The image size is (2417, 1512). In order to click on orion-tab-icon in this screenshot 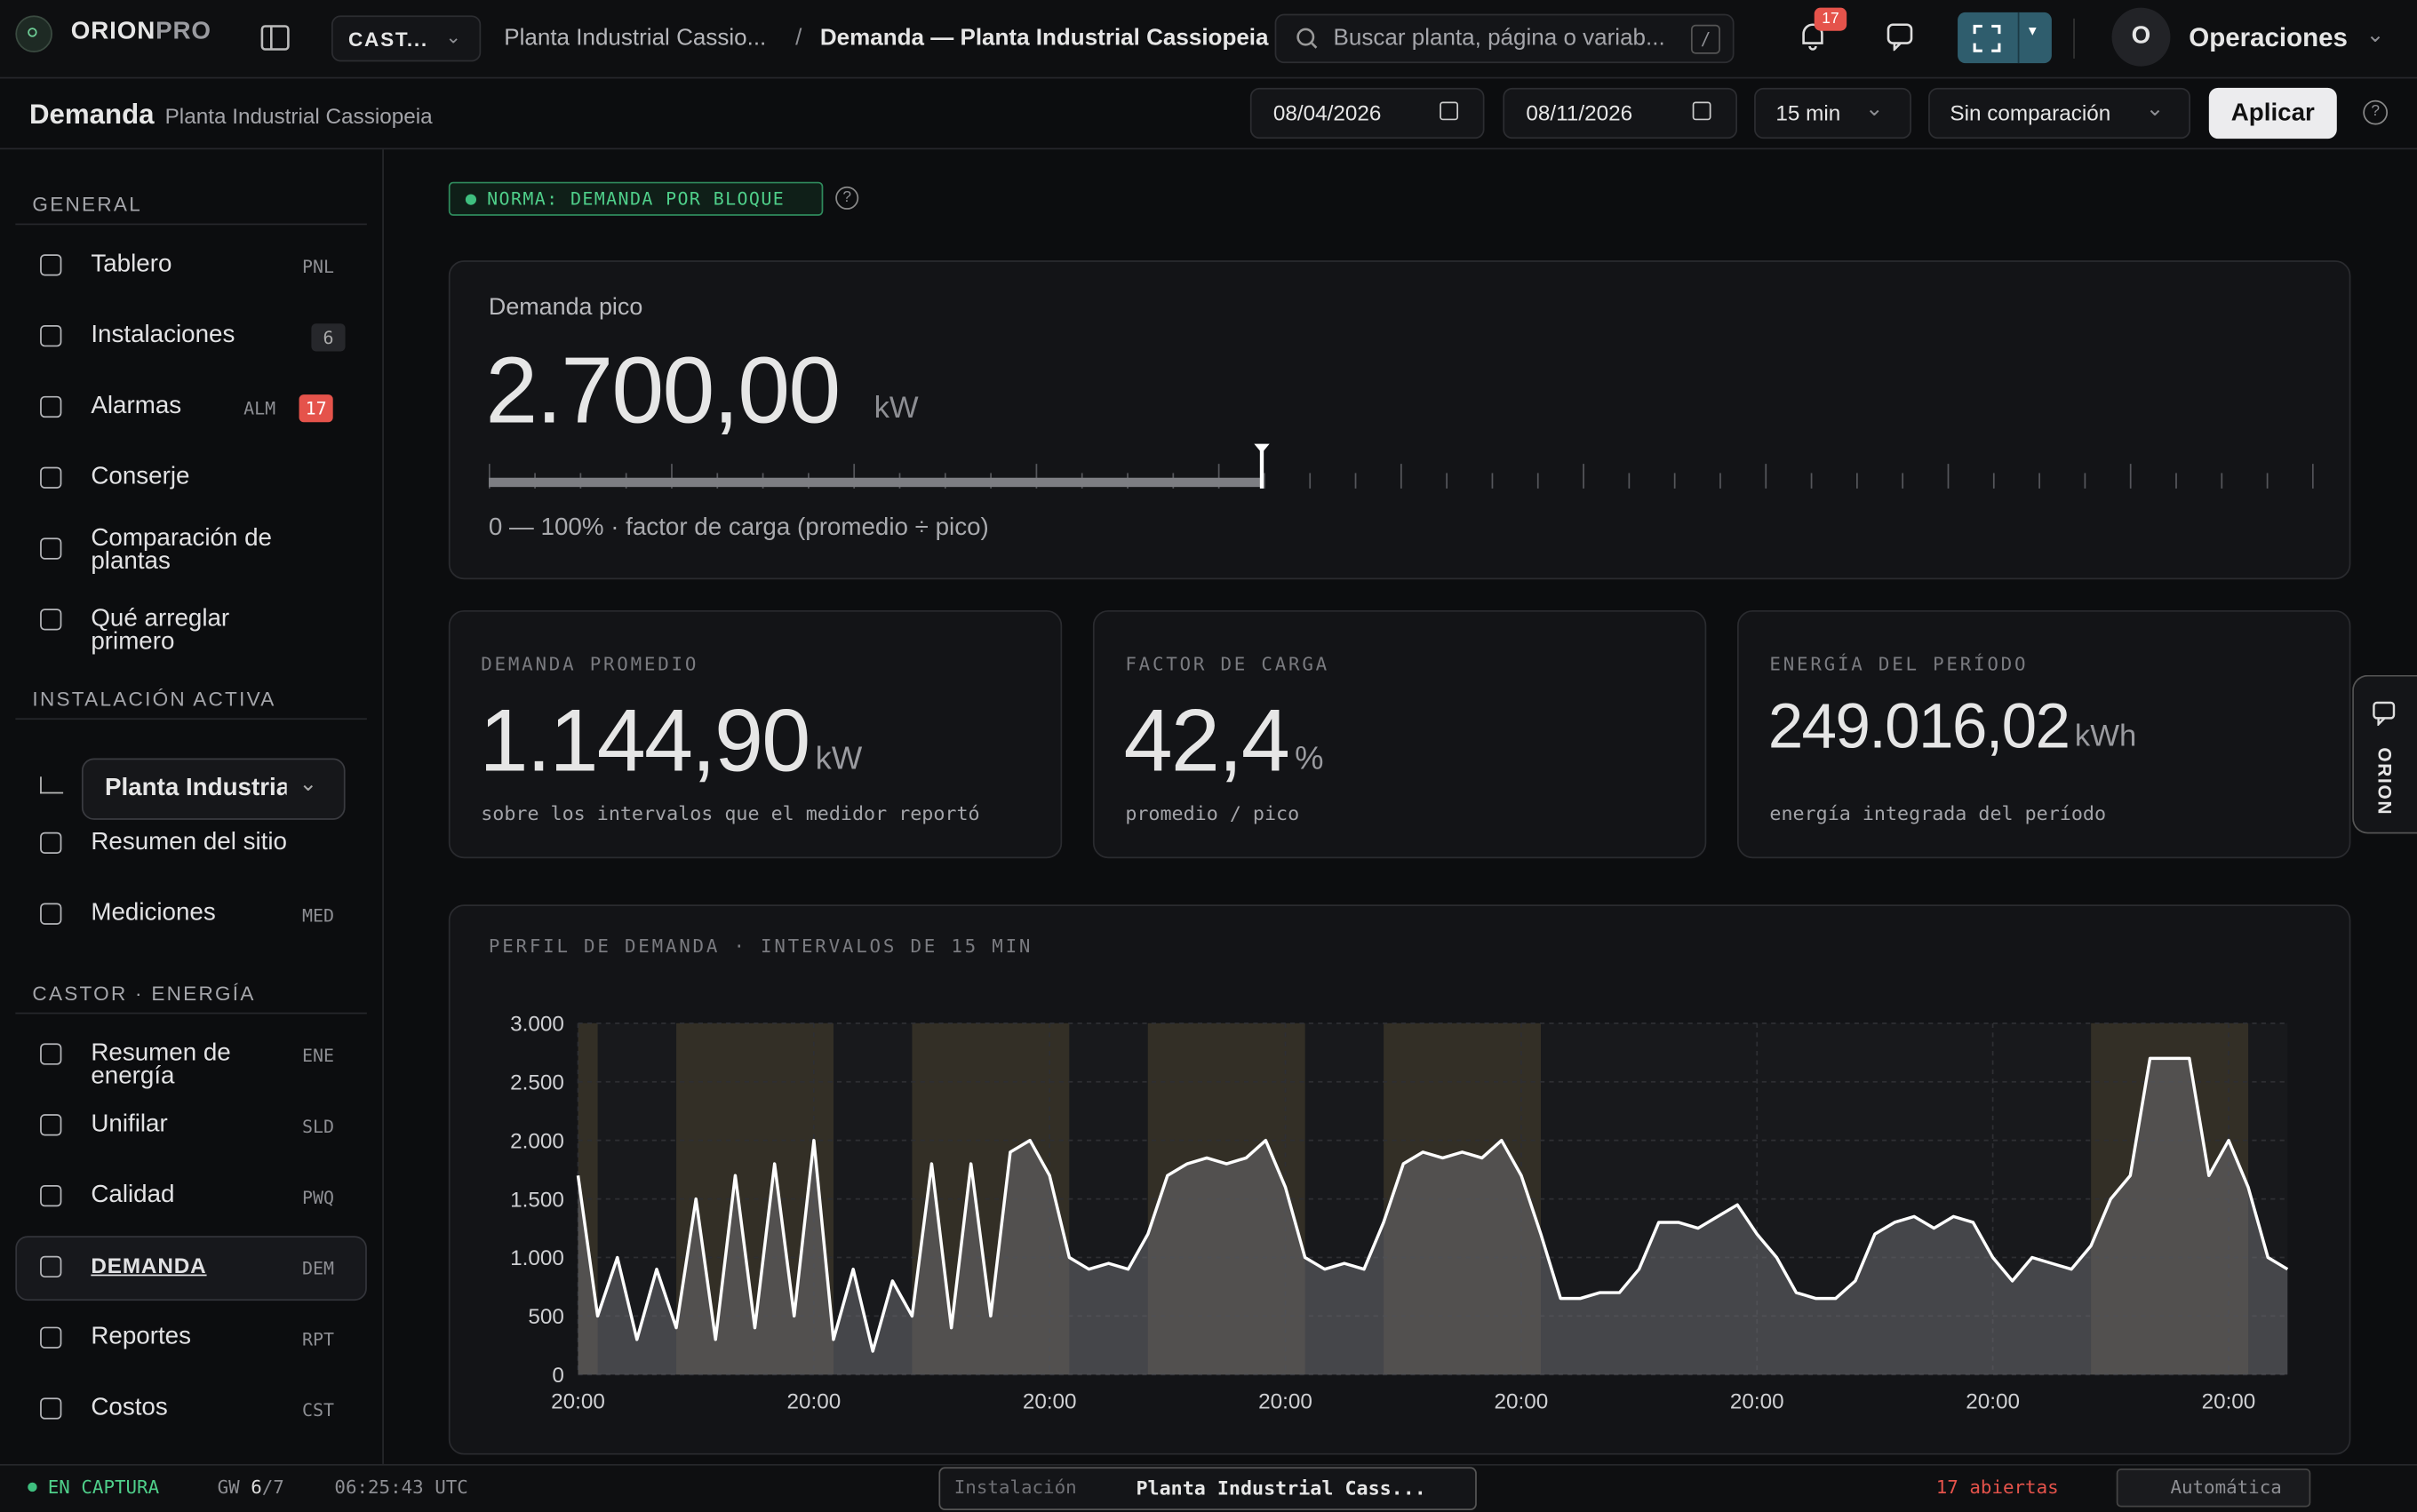, I will do `click(2384, 714)`.